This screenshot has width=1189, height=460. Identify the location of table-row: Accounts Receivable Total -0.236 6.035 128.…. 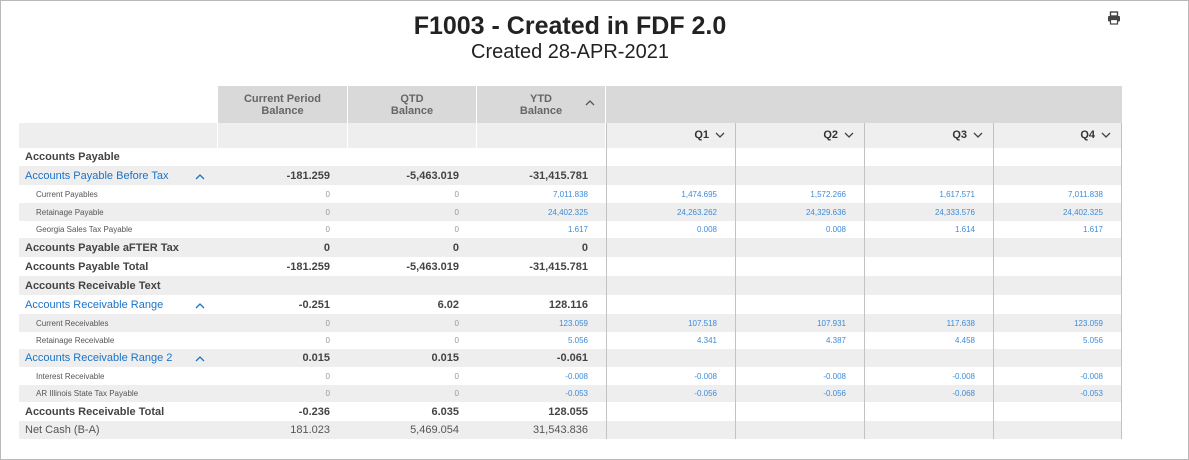
(570, 411).